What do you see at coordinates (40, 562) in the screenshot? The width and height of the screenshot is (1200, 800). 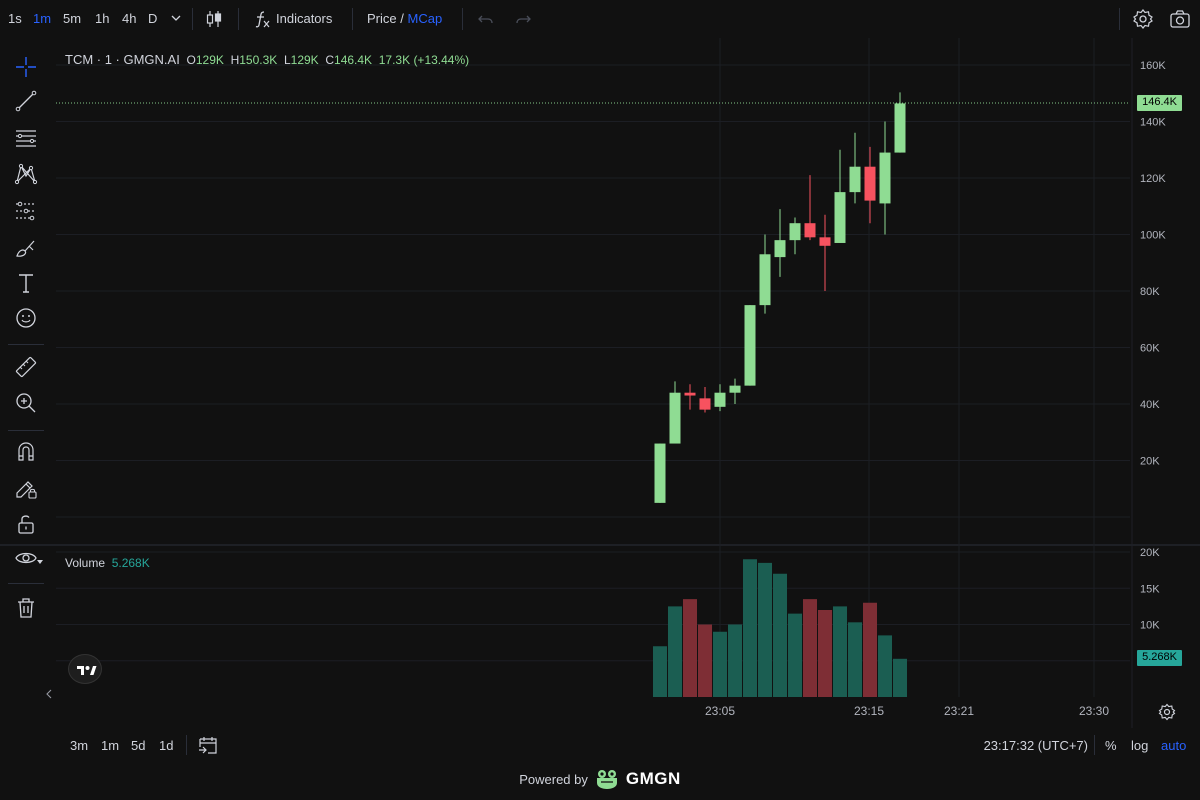 I see `caret-down-icon` at bounding box center [40, 562].